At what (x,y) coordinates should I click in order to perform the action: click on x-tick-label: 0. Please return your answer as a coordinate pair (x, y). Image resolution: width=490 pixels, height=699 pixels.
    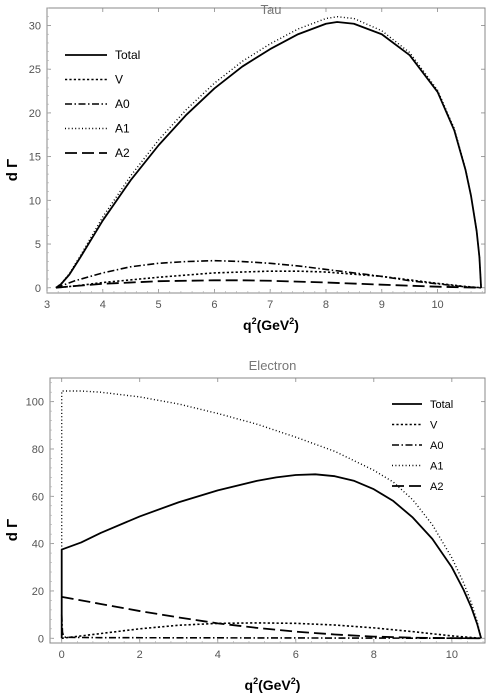
    Looking at the image, I should click on (62, 655).